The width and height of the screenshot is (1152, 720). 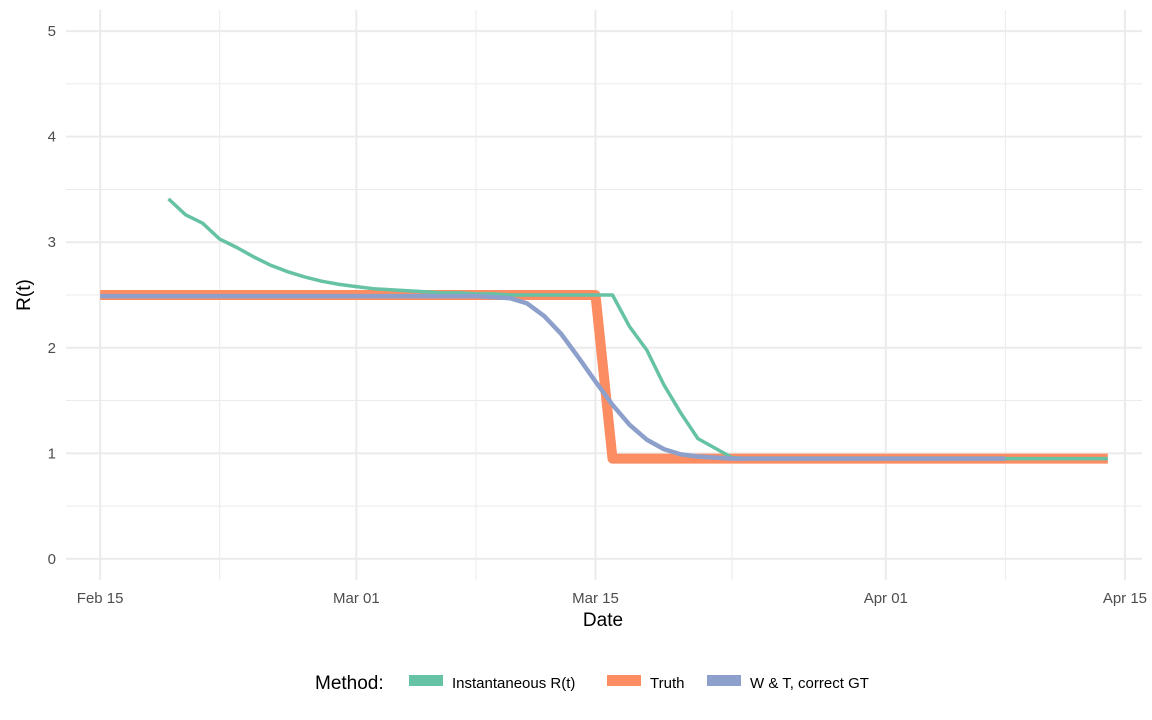 What do you see at coordinates (603, 620) in the screenshot?
I see `x-axis-title: Date` at bounding box center [603, 620].